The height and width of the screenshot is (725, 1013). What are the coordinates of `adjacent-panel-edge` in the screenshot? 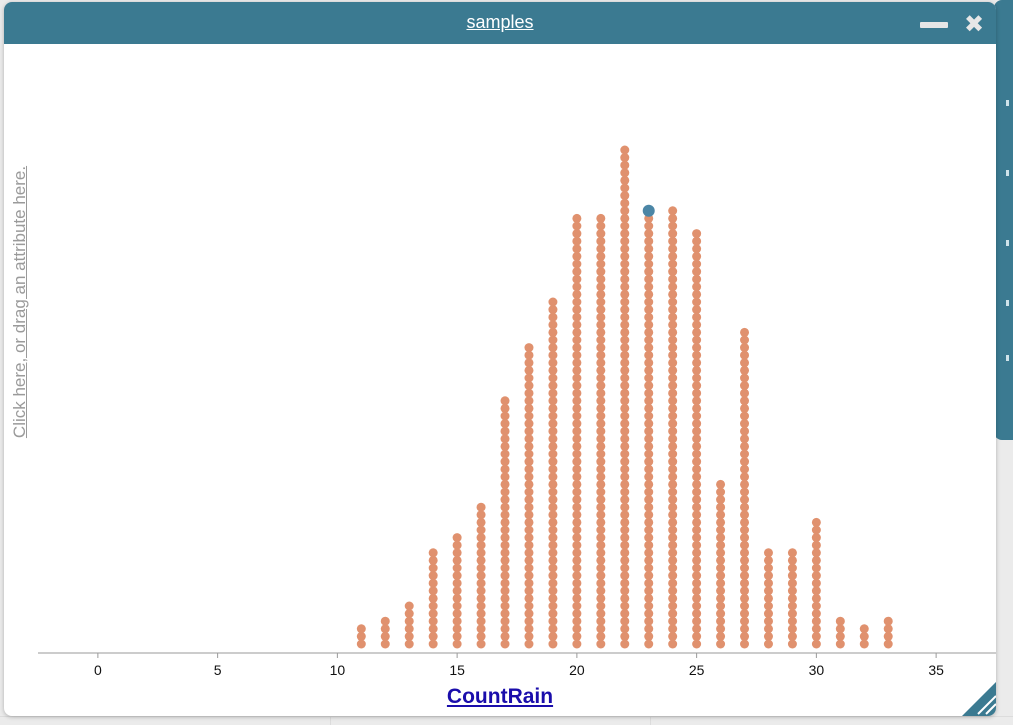 It's located at (1003, 220).